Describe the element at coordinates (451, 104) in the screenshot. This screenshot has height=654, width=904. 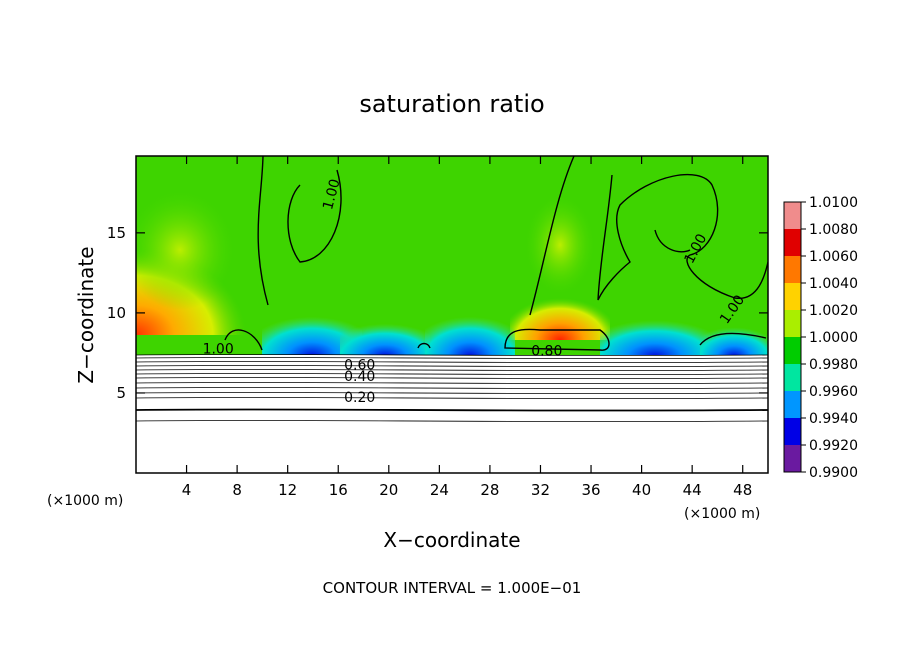
I see `chart-title: saturation ratio` at that location.